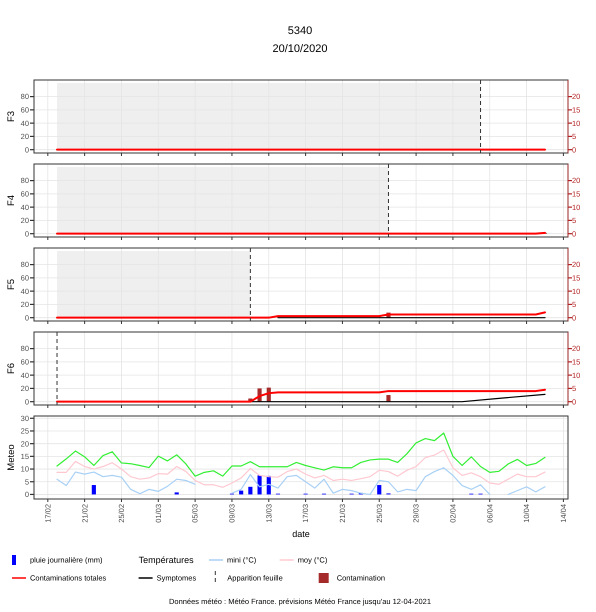  What do you see at coordinates (11, 200) in the screenshot?
I see `y-axis-title: F4` at bounding box center [11, 200].